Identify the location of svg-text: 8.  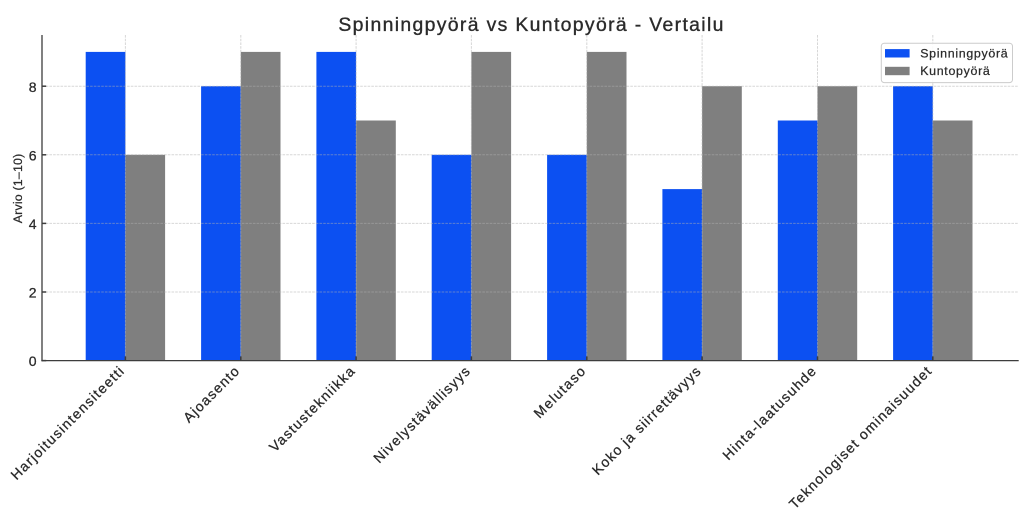
(33, 87).